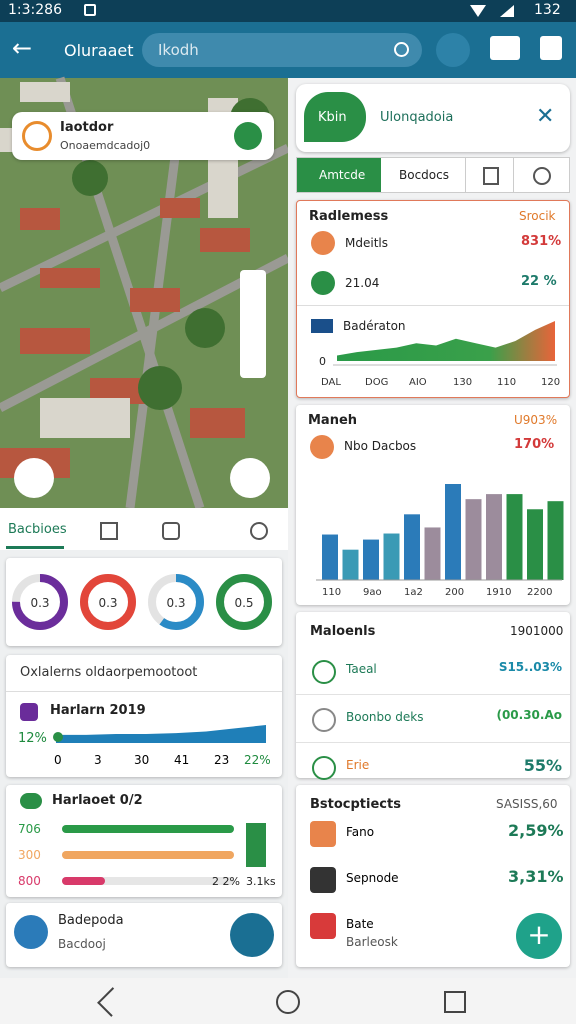  What do you see at coordinates (372, 942) in the screenshot?
I see `row-subtitle: Barleosk` at bounding box center [372, 942].